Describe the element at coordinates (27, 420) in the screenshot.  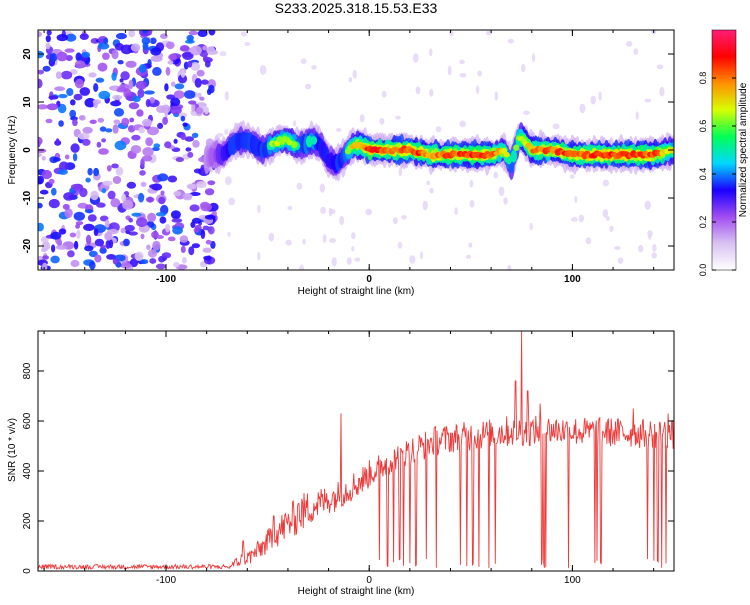
I see `snr-y-tick-label: 600` at that location.